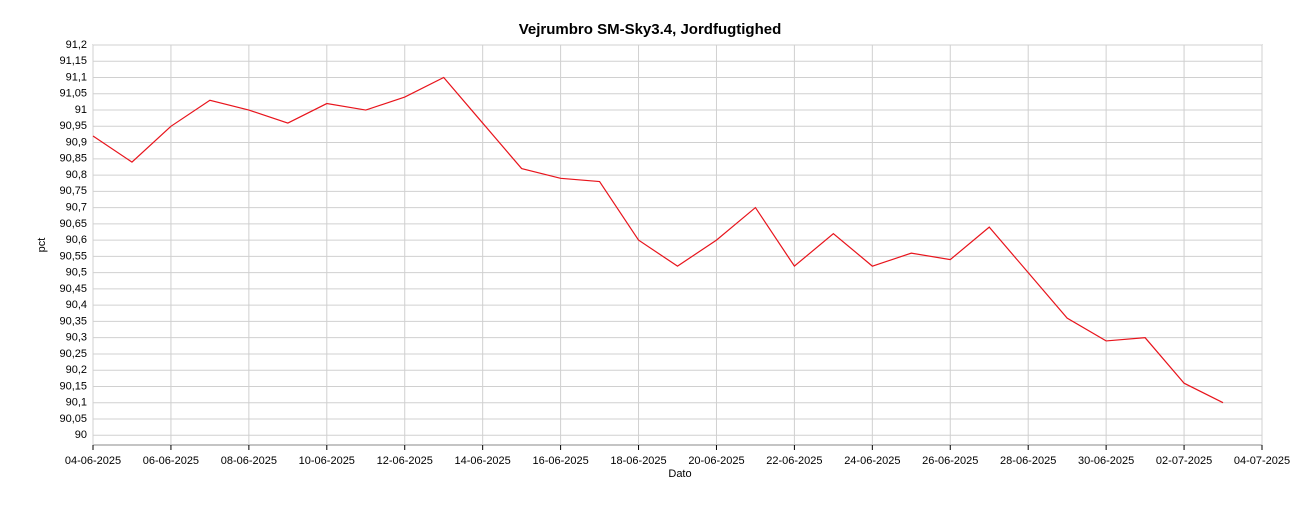 This screenshot has width=1300, height=505. Describe the element at coordinates (76, 77) in the screenshot. I see `y-tick-label: 91,1` at that location.